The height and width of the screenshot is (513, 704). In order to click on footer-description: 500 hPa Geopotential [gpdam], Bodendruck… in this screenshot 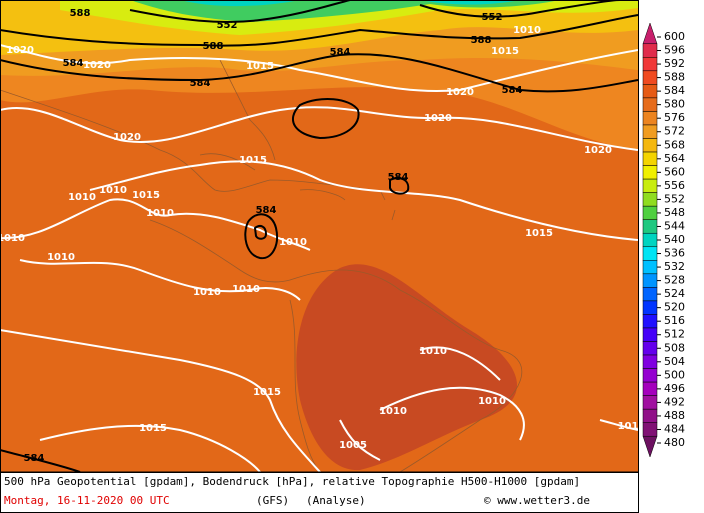, I will do `click(292, 481)`.